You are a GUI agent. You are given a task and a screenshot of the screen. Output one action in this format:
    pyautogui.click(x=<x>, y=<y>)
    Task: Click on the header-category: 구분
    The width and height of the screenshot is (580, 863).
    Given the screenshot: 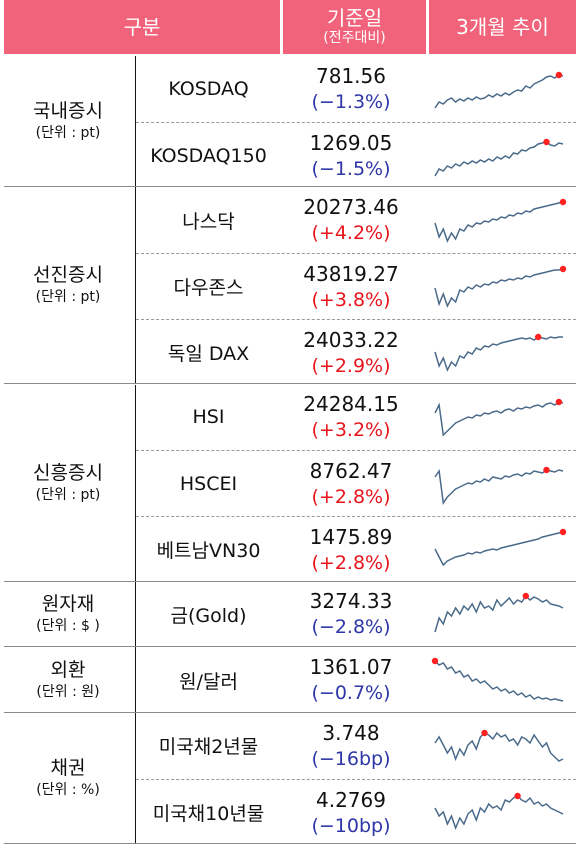 What is the action you would take?
    pyautogui.click(x=142, y=27)
    